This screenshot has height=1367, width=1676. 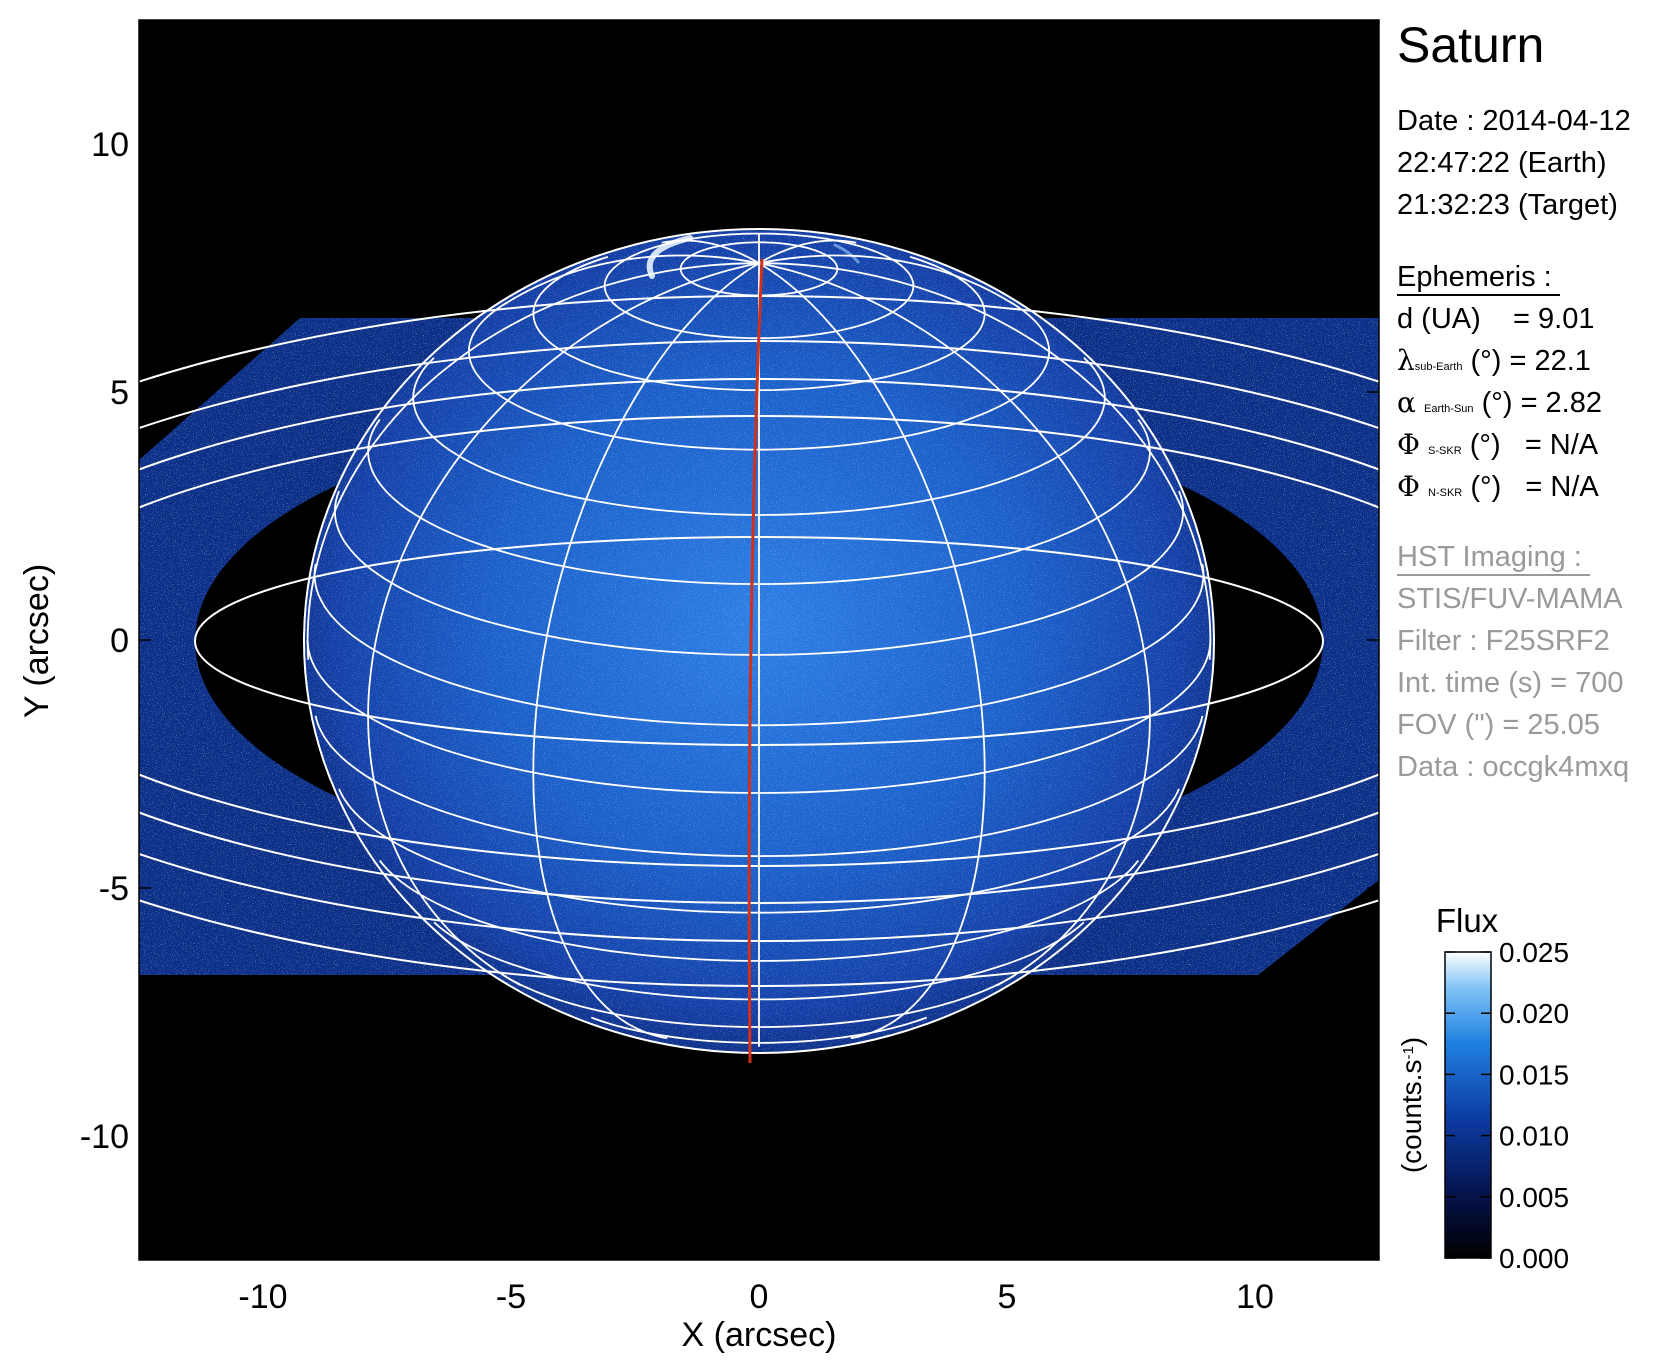 What do you see at coordinates (1406, 360) in the screenshot?
I see `lambda-symbol: λ` at bounding box center [1406, 360].